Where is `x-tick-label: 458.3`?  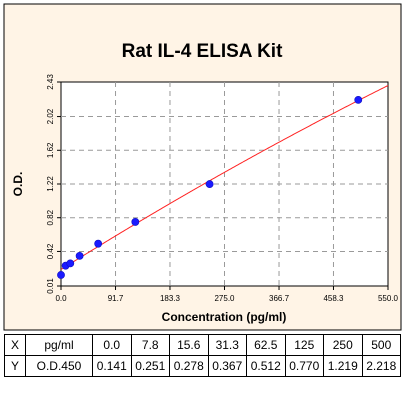
x-tick-label: 458.3 is located at coordinates (333, 298).